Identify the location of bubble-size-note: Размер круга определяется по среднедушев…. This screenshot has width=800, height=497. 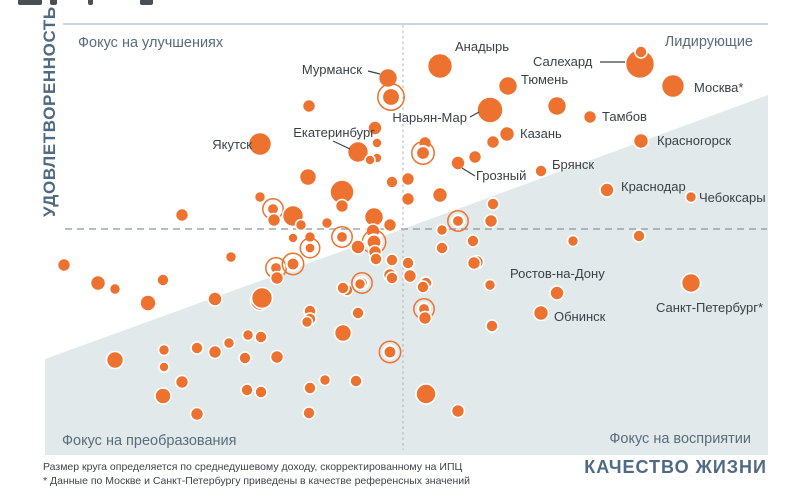
(253, 467).